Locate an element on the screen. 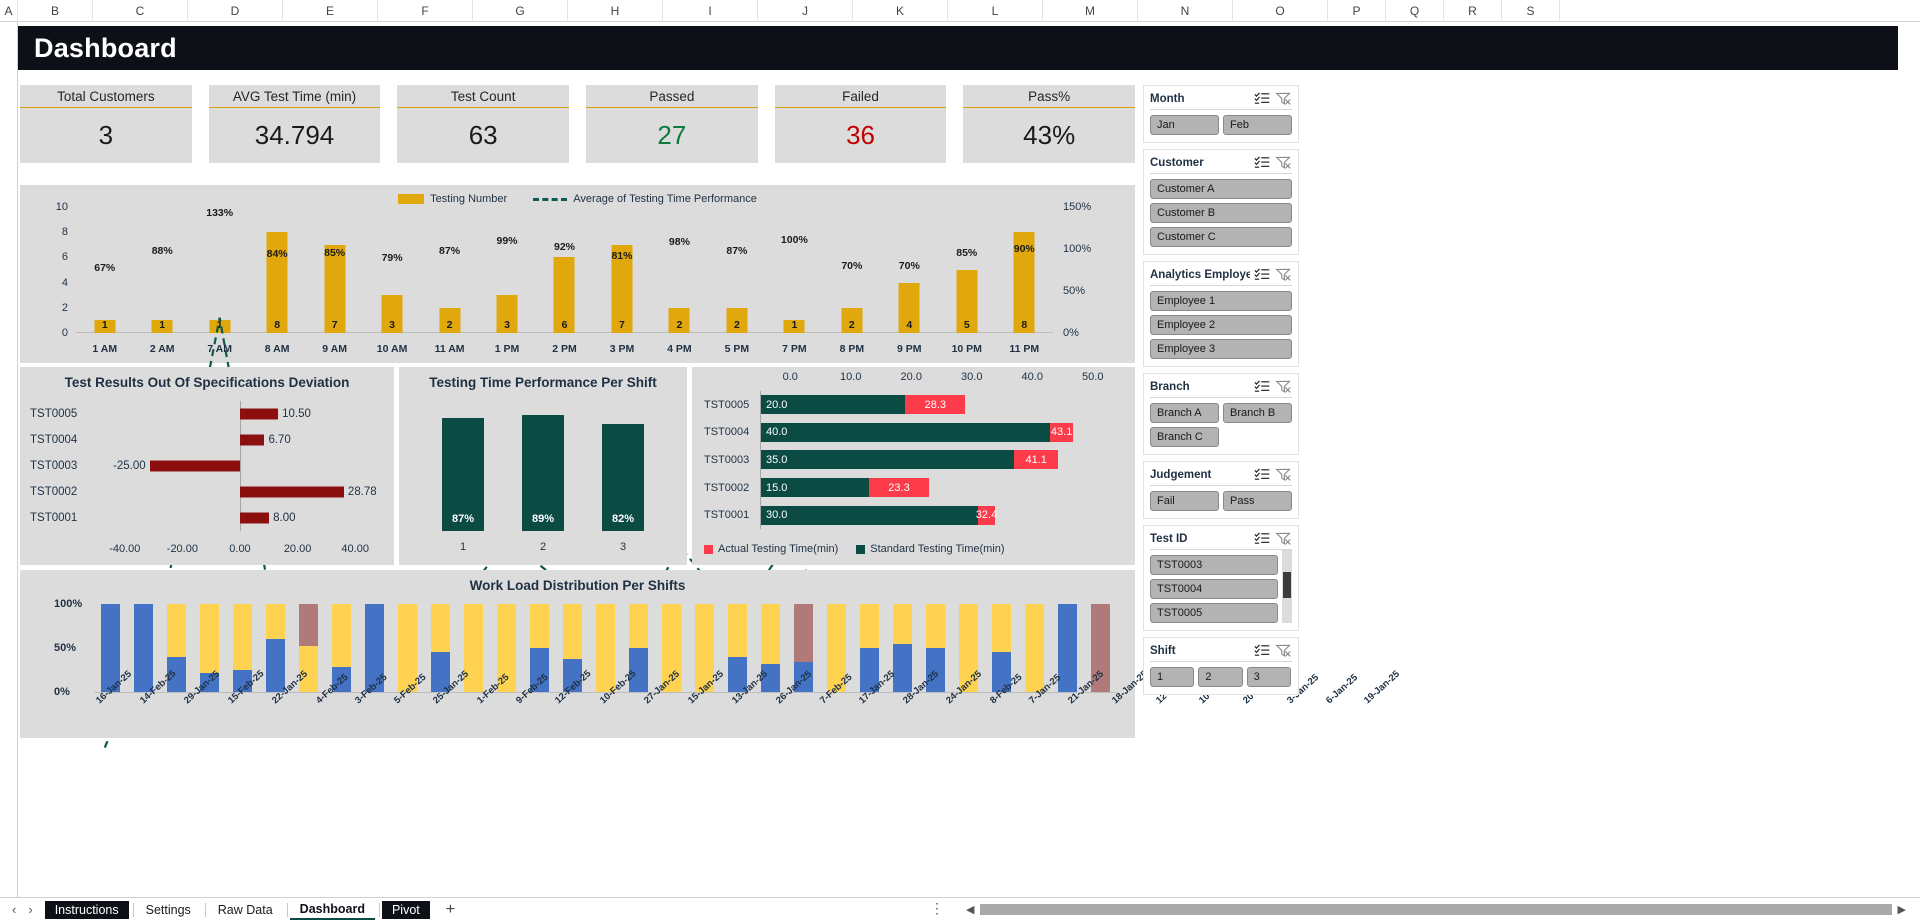 The width and height of the screenshot is (1920, 921). sheet-tab-pivot: Pivot is located at coordinates (405, 909).